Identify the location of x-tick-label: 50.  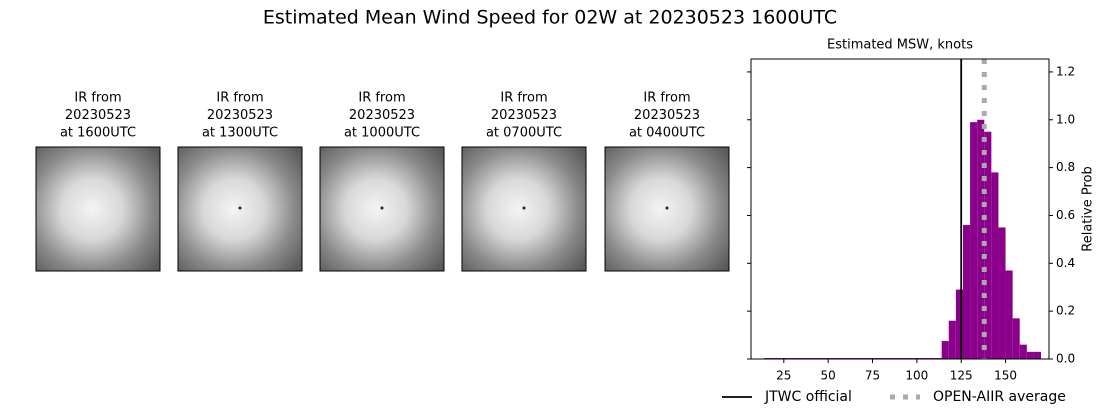
(828, 376).